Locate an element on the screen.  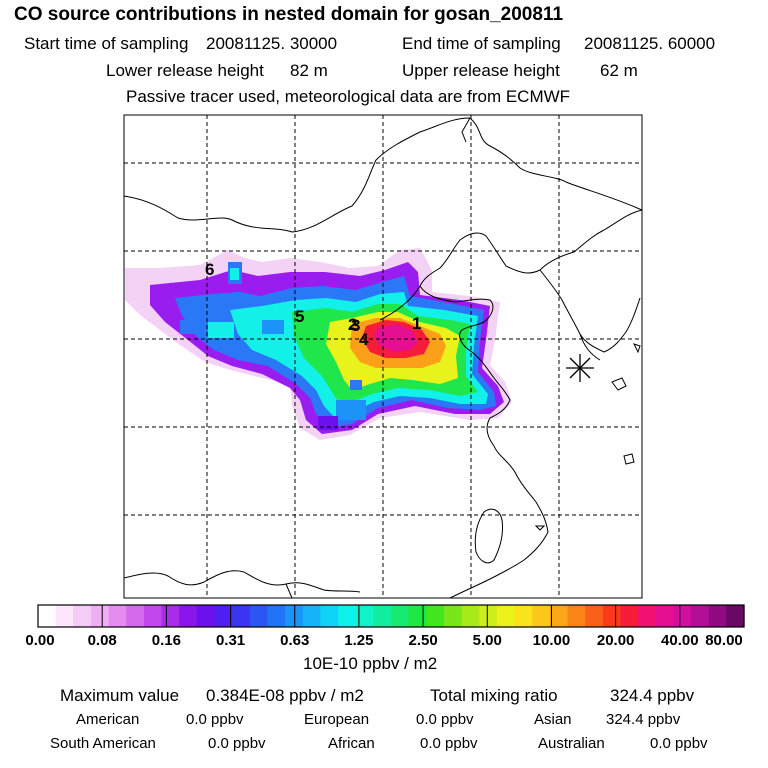
site-marker: 4 is located at coordinates (364, 339).